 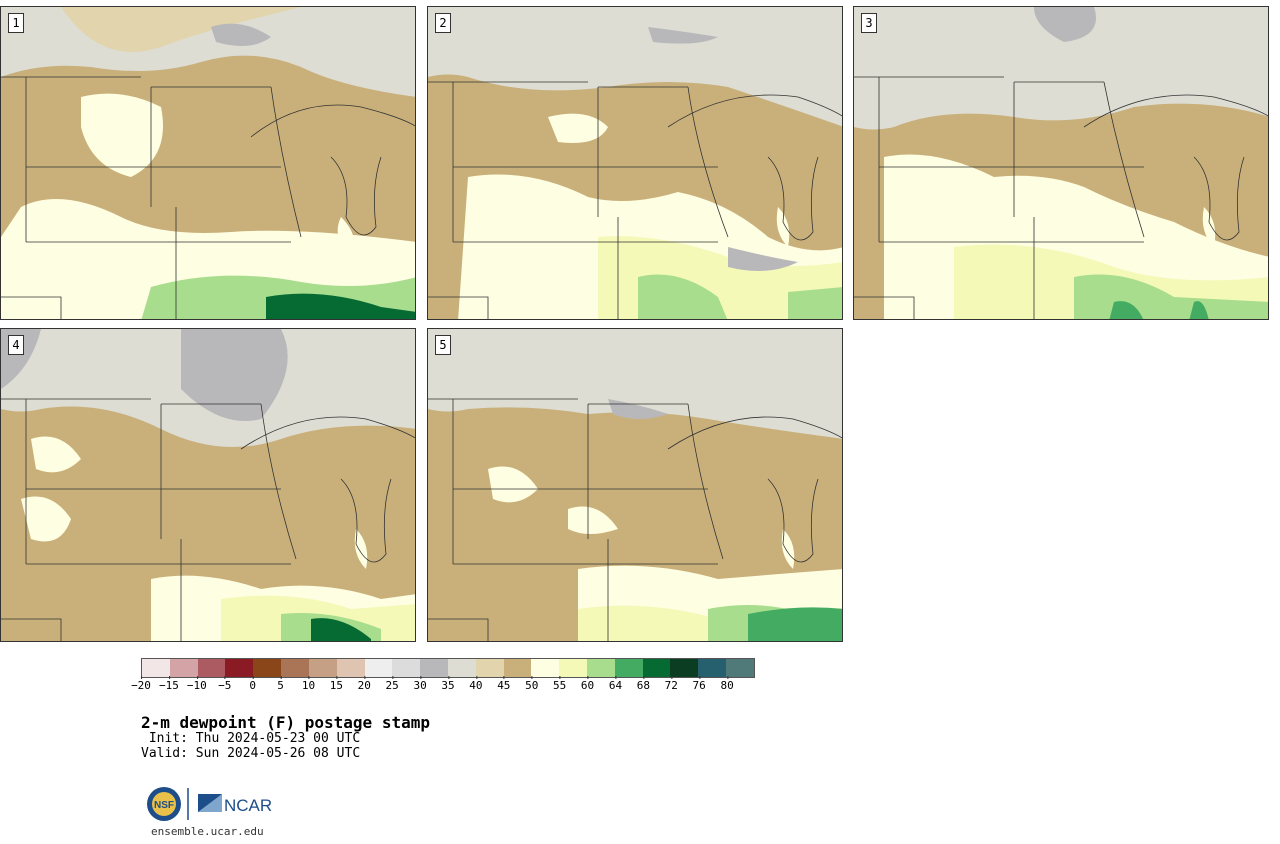 I want to click on site-url: ensemble.ucar.edu, so click(x=207, y=831).